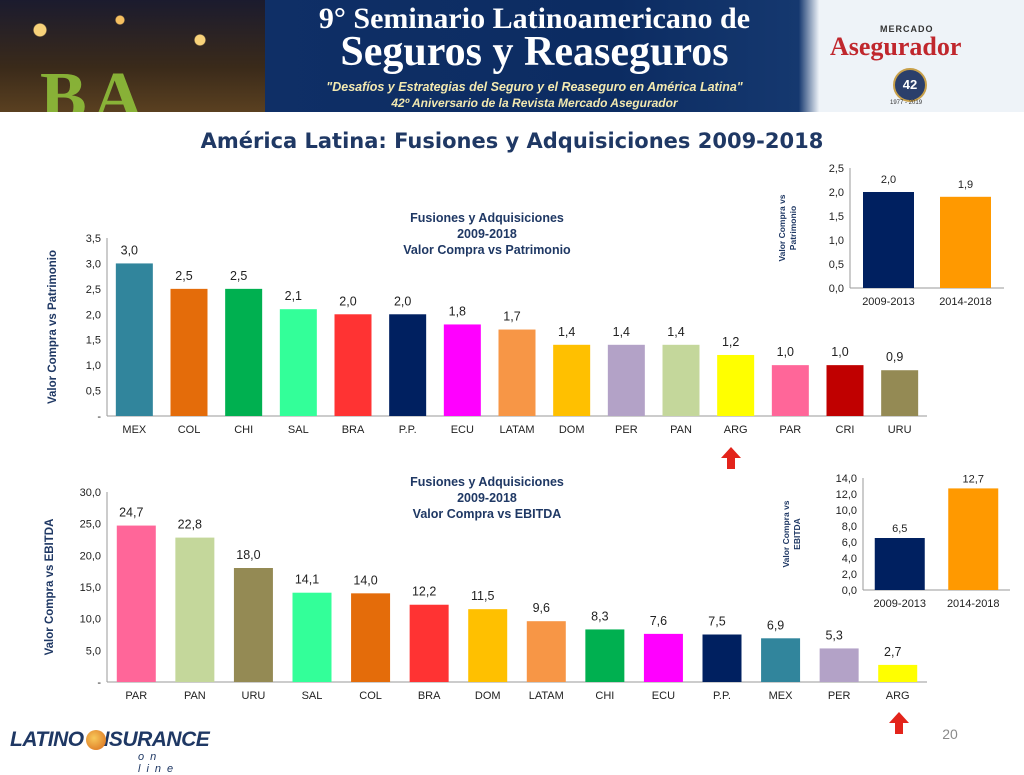  I want to click on data-label: 7,5, so click(716, 622).